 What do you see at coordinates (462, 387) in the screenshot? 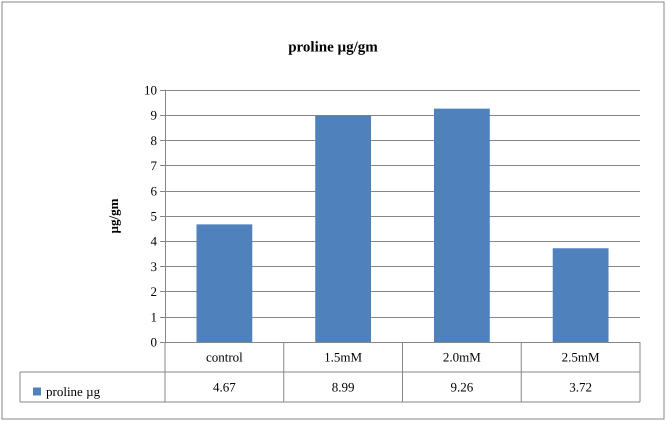
I see `data-label: 9.26` at bounding box center [462, 387].